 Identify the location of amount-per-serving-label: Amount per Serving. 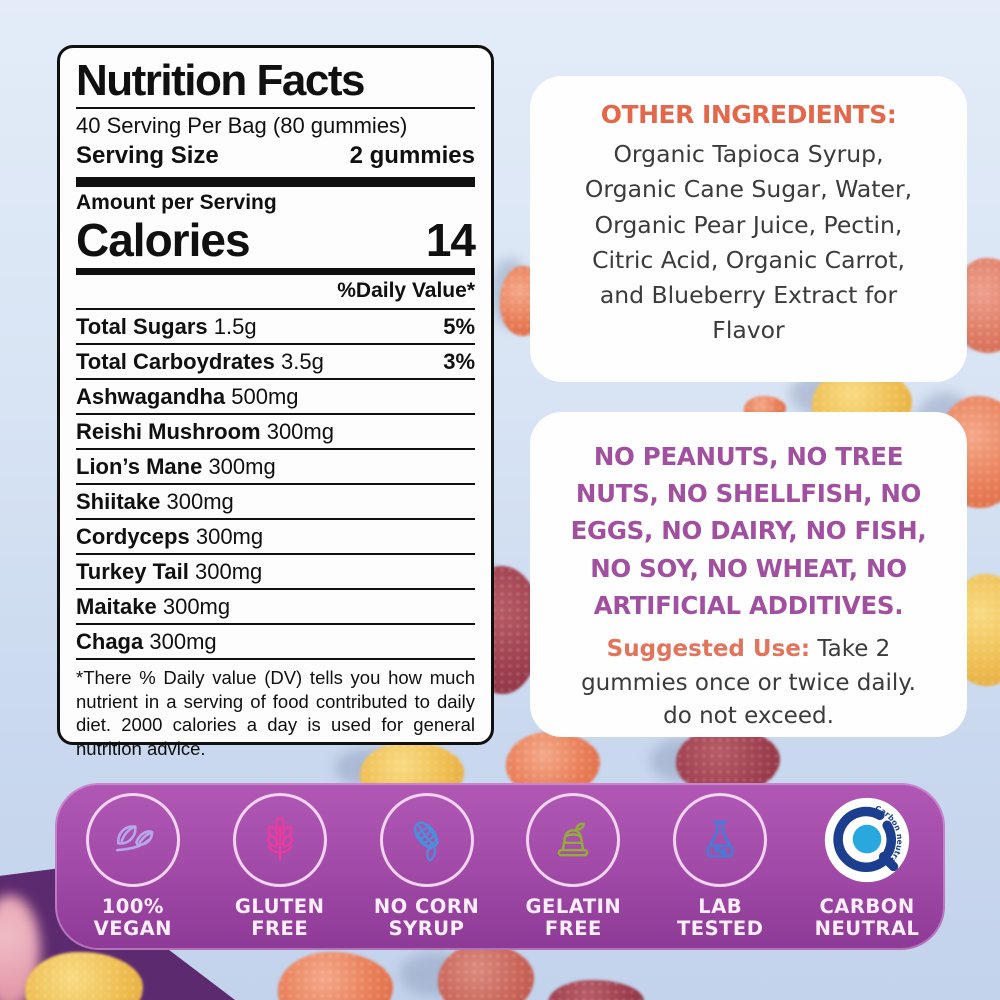
(176, 203).